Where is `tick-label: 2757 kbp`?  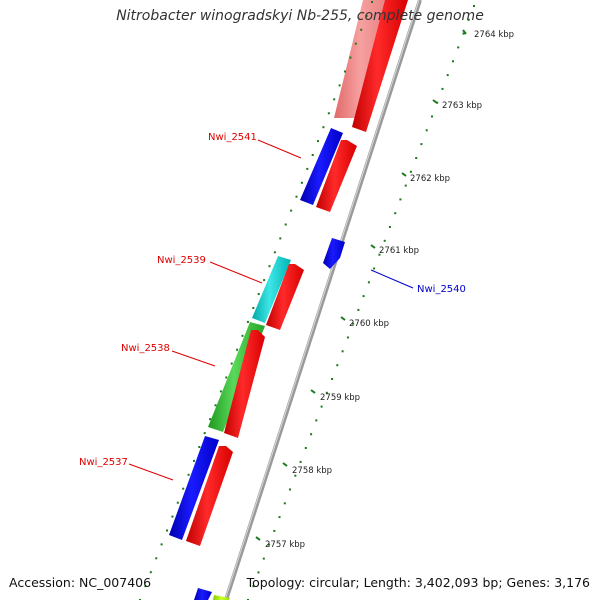 tick-label: 2757 kbp is located at coordinates (285, 545).